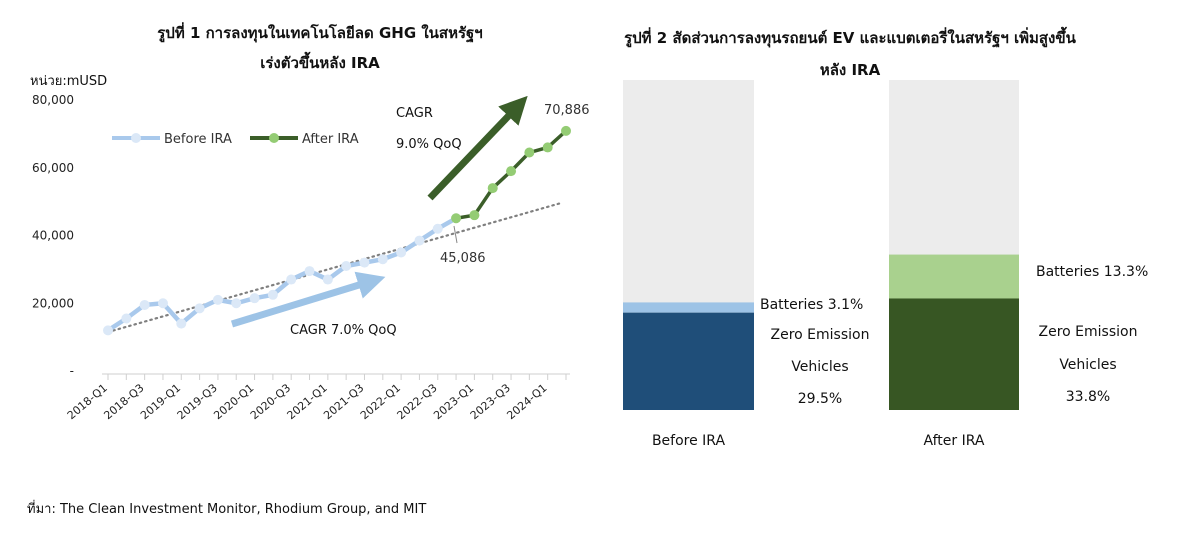 Image resolution: width=1200 pixels, height=541 pixels. Describe the element at coordinates (1087, 365) in the screenshot. I see `data-label-zev-after-ira: Vehicles` at that location.